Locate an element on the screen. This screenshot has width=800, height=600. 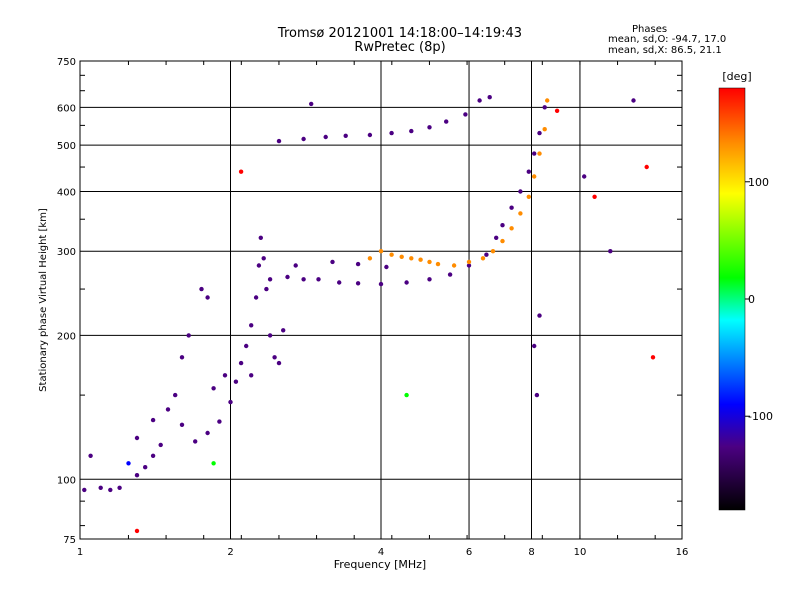
y-axis-label: Stationary phase Virtual Height [km] is located at coordinates (43, 300).